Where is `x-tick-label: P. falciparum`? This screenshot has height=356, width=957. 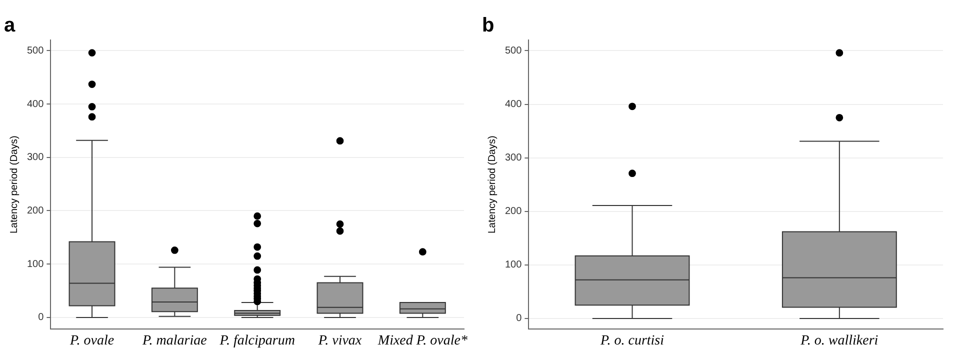 x-tick-label: P. falciparum is located at coordinates (256, 340).